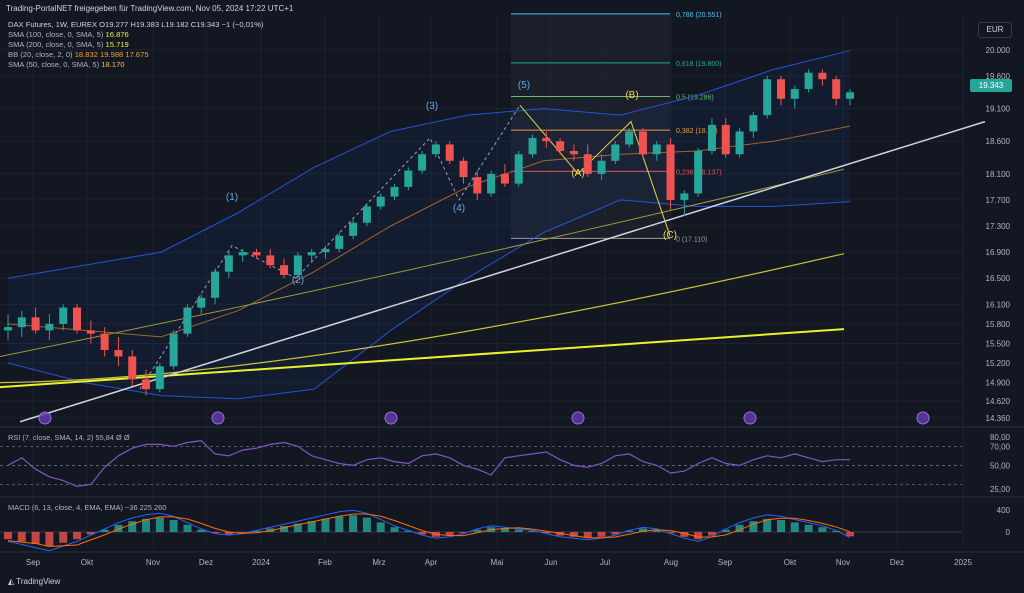 This screenshot has height=593, width=1024. What do you see at coordinates (998, 50) in the screenshot?
I see `y-tick-label: 20.000` at bounding box center [998, 50].